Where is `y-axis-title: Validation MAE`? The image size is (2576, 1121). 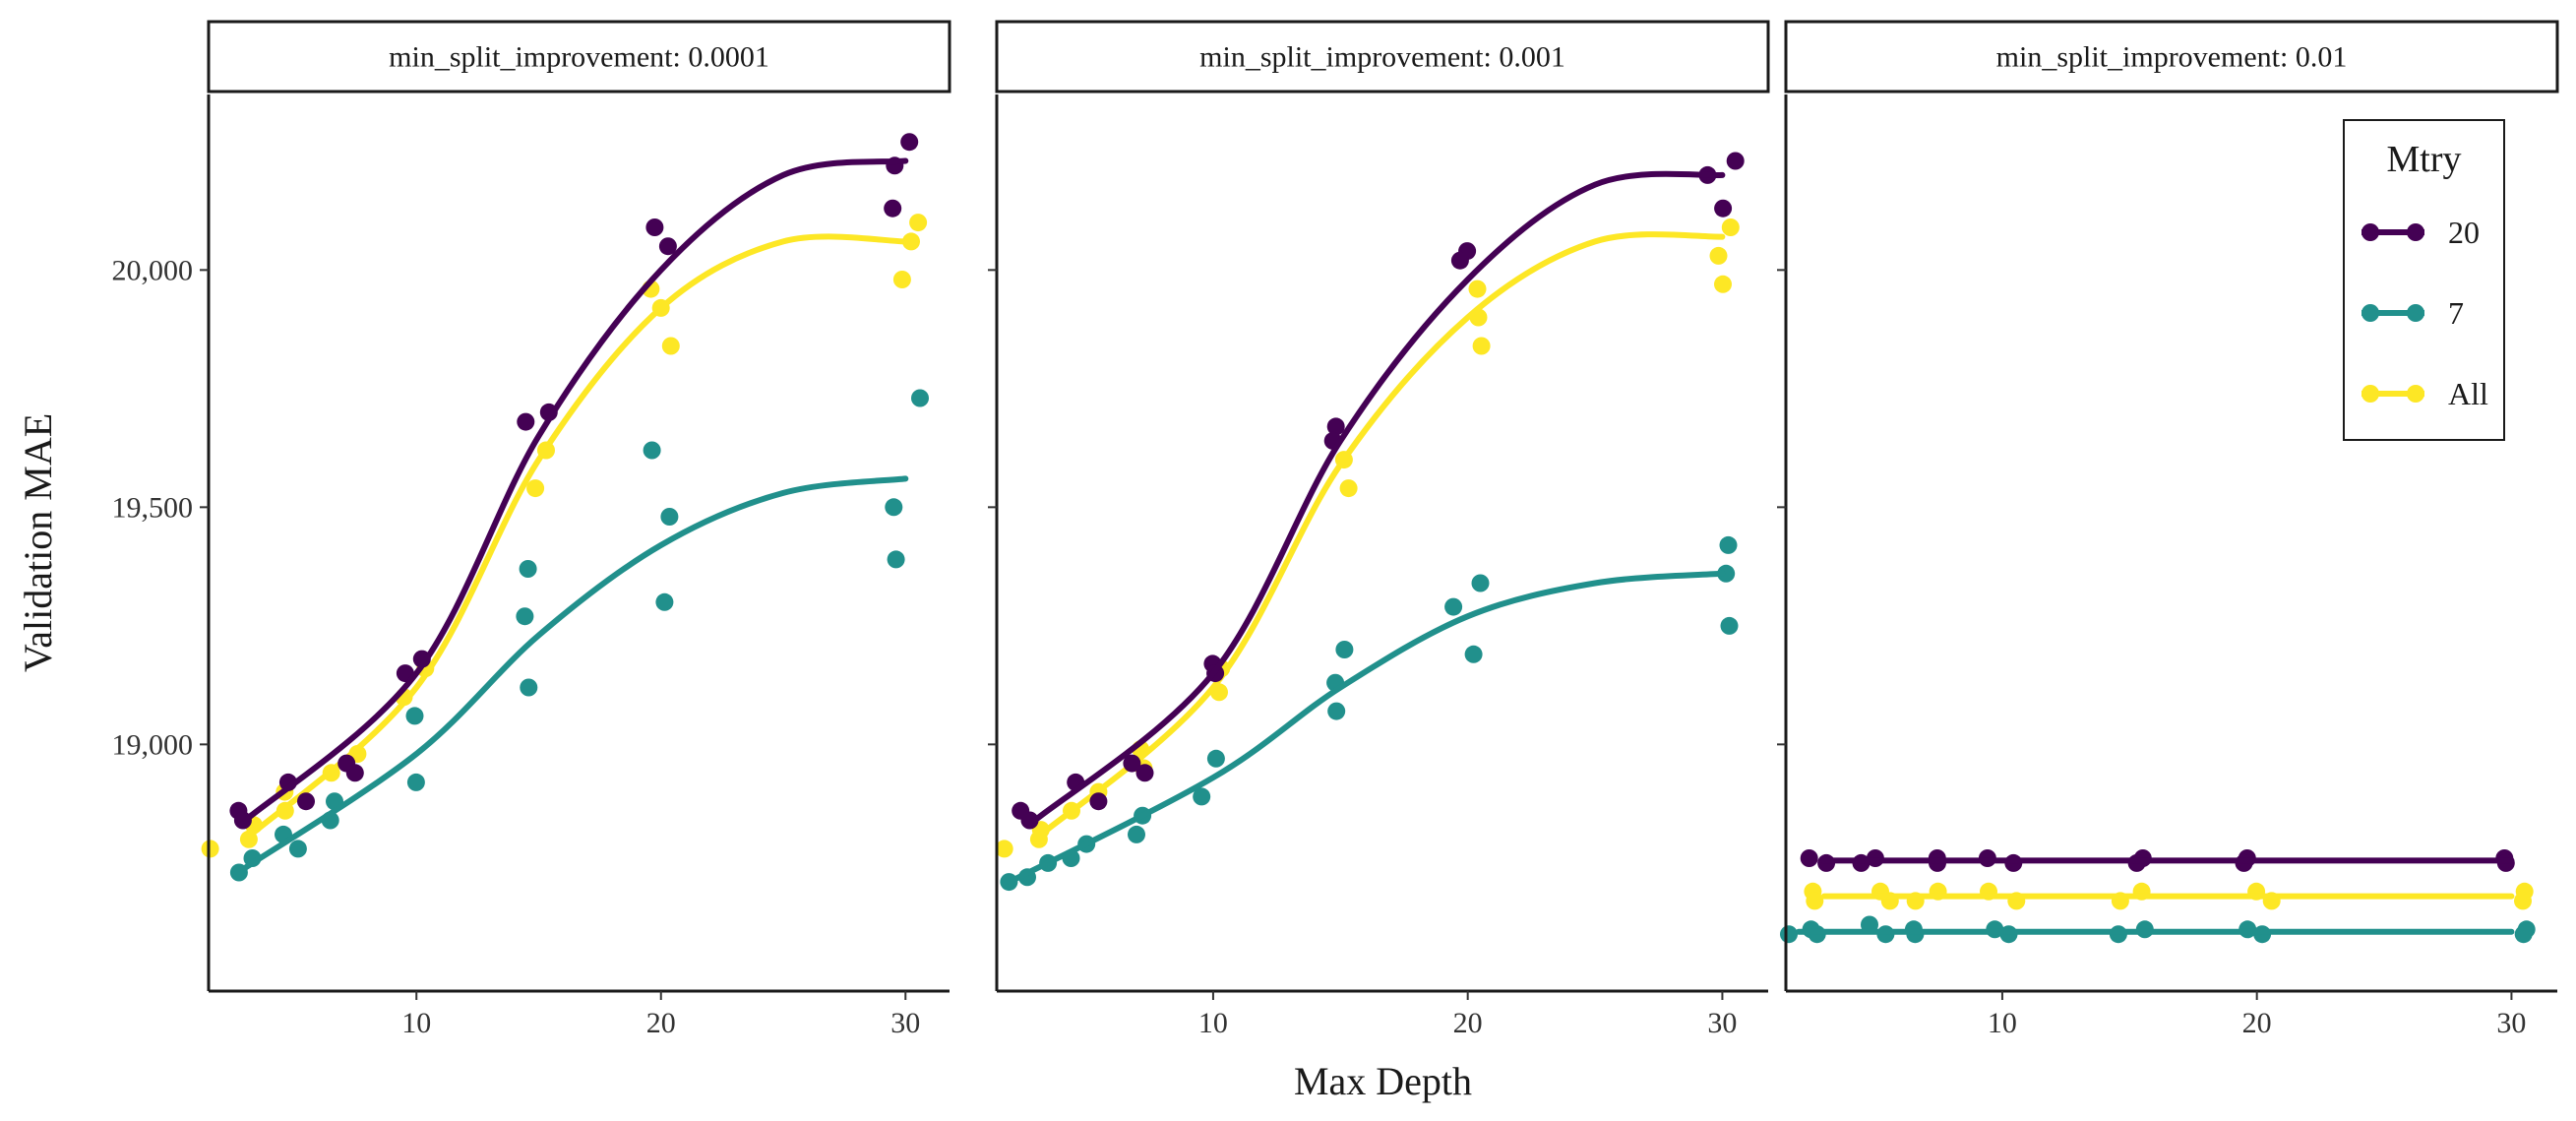
y-axis-title: Validation MAE is located at coordinates (38, 542).